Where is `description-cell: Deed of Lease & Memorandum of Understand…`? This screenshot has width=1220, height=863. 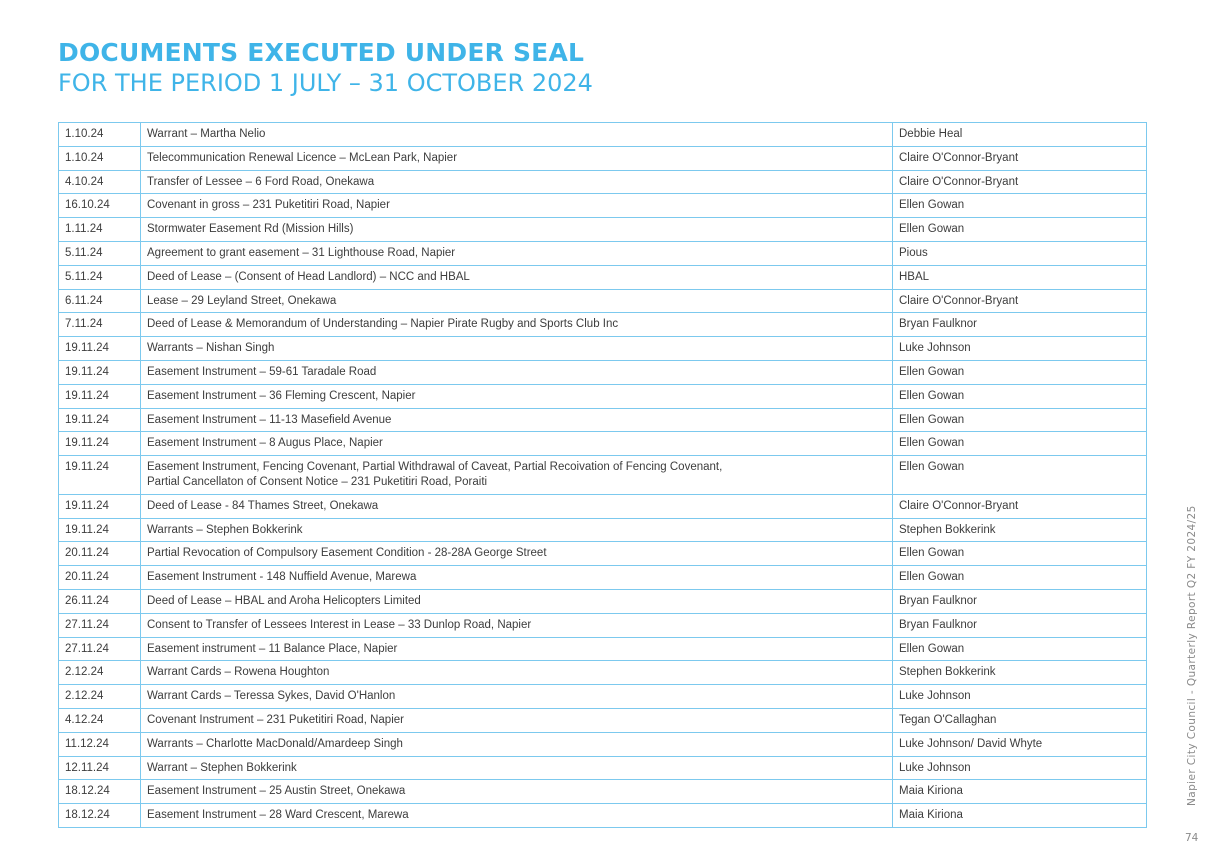 description-cell: Deed of Lease & Memorandum of Understand… is located at coordinates (516, 325).